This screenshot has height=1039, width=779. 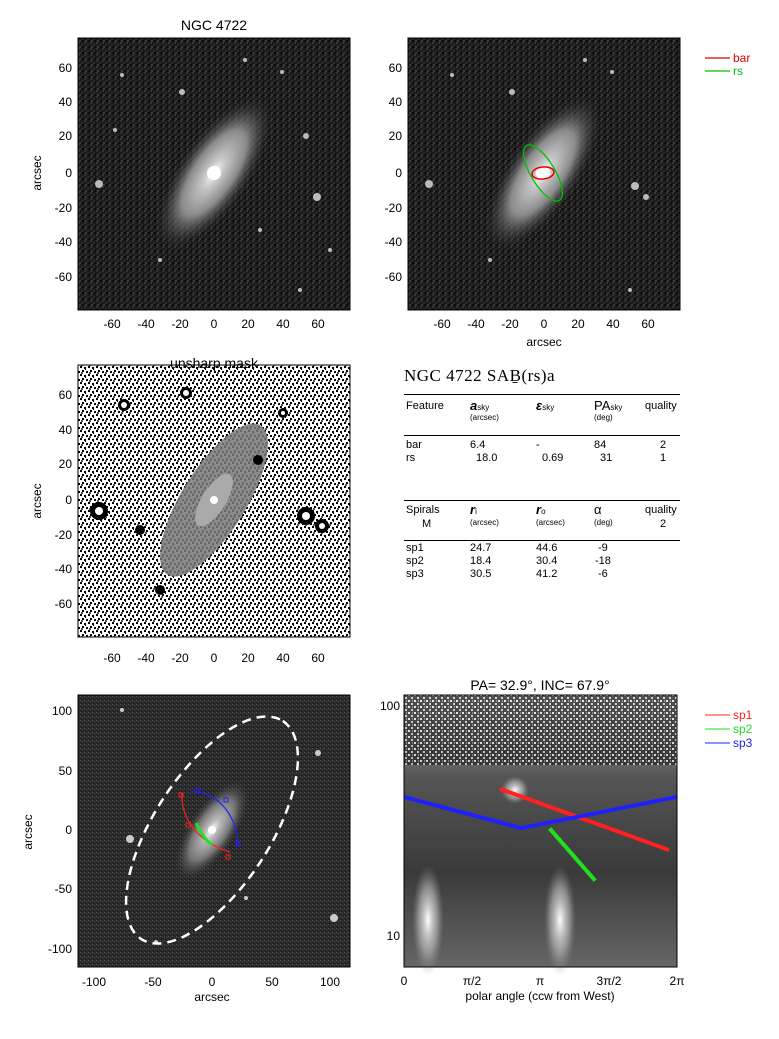 I want to click on y-tick-label: -100, so click(x=60, y=949).